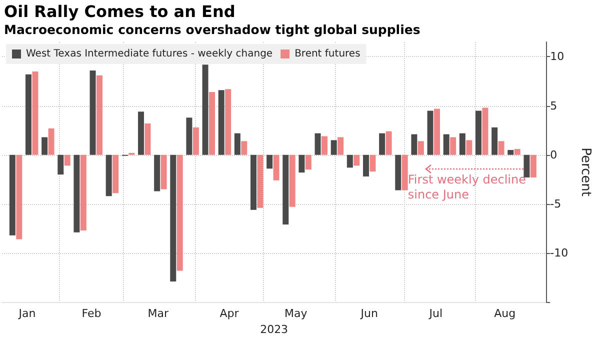 The height and width of the screenshot is (340, 600). What do you see at coordinates (467, 187) in the screenshot?
I see `annotation: First weekly decline since June` at bounding box center [467, 187].